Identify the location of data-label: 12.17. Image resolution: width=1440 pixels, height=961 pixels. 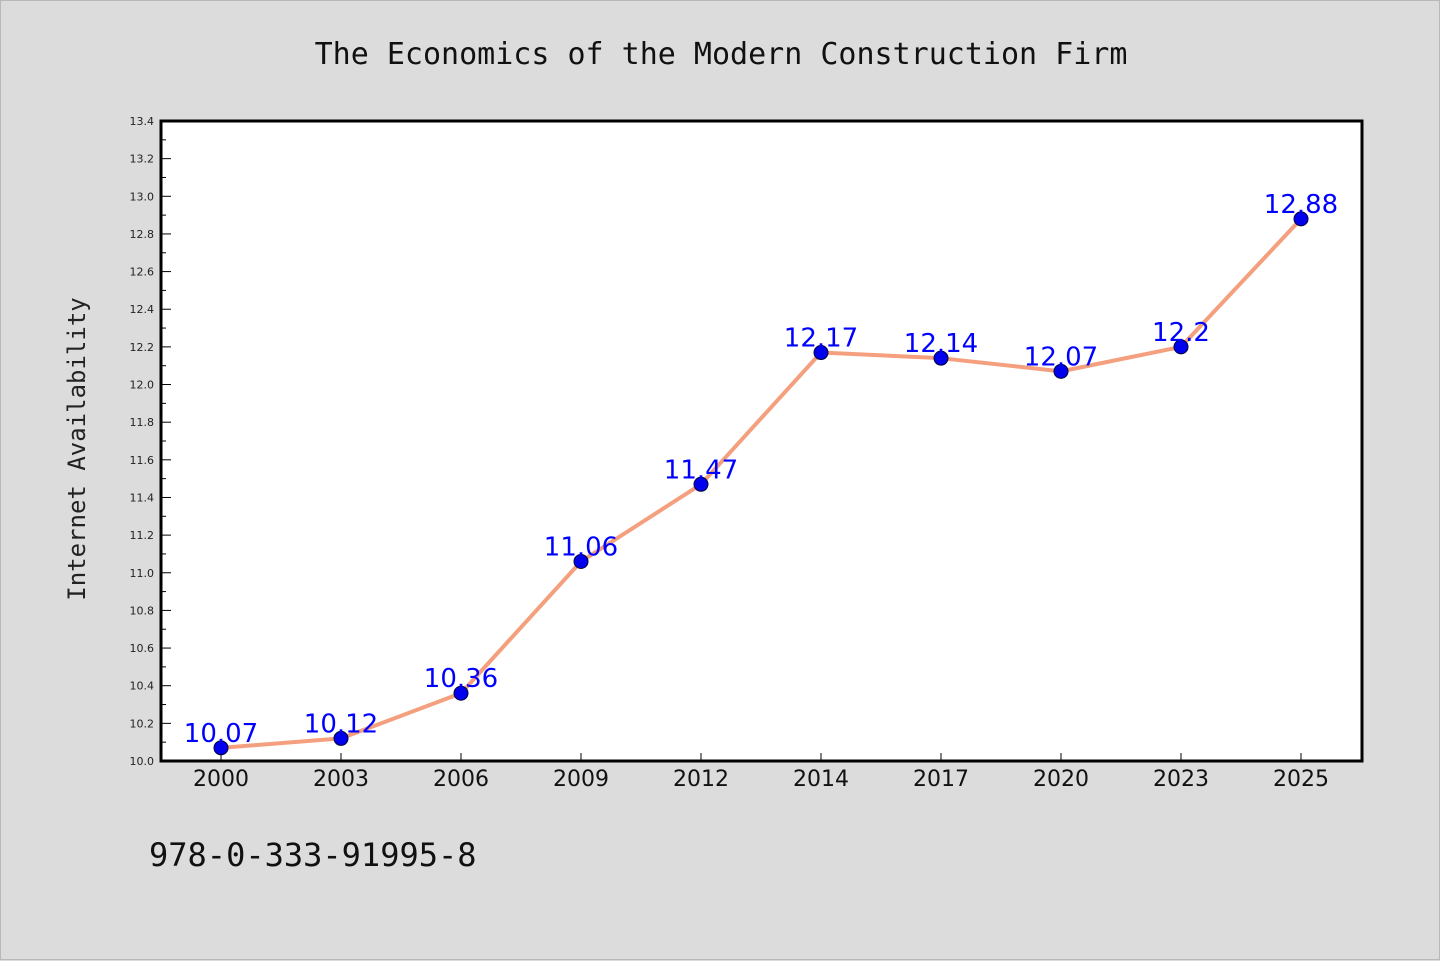
(821, 339).